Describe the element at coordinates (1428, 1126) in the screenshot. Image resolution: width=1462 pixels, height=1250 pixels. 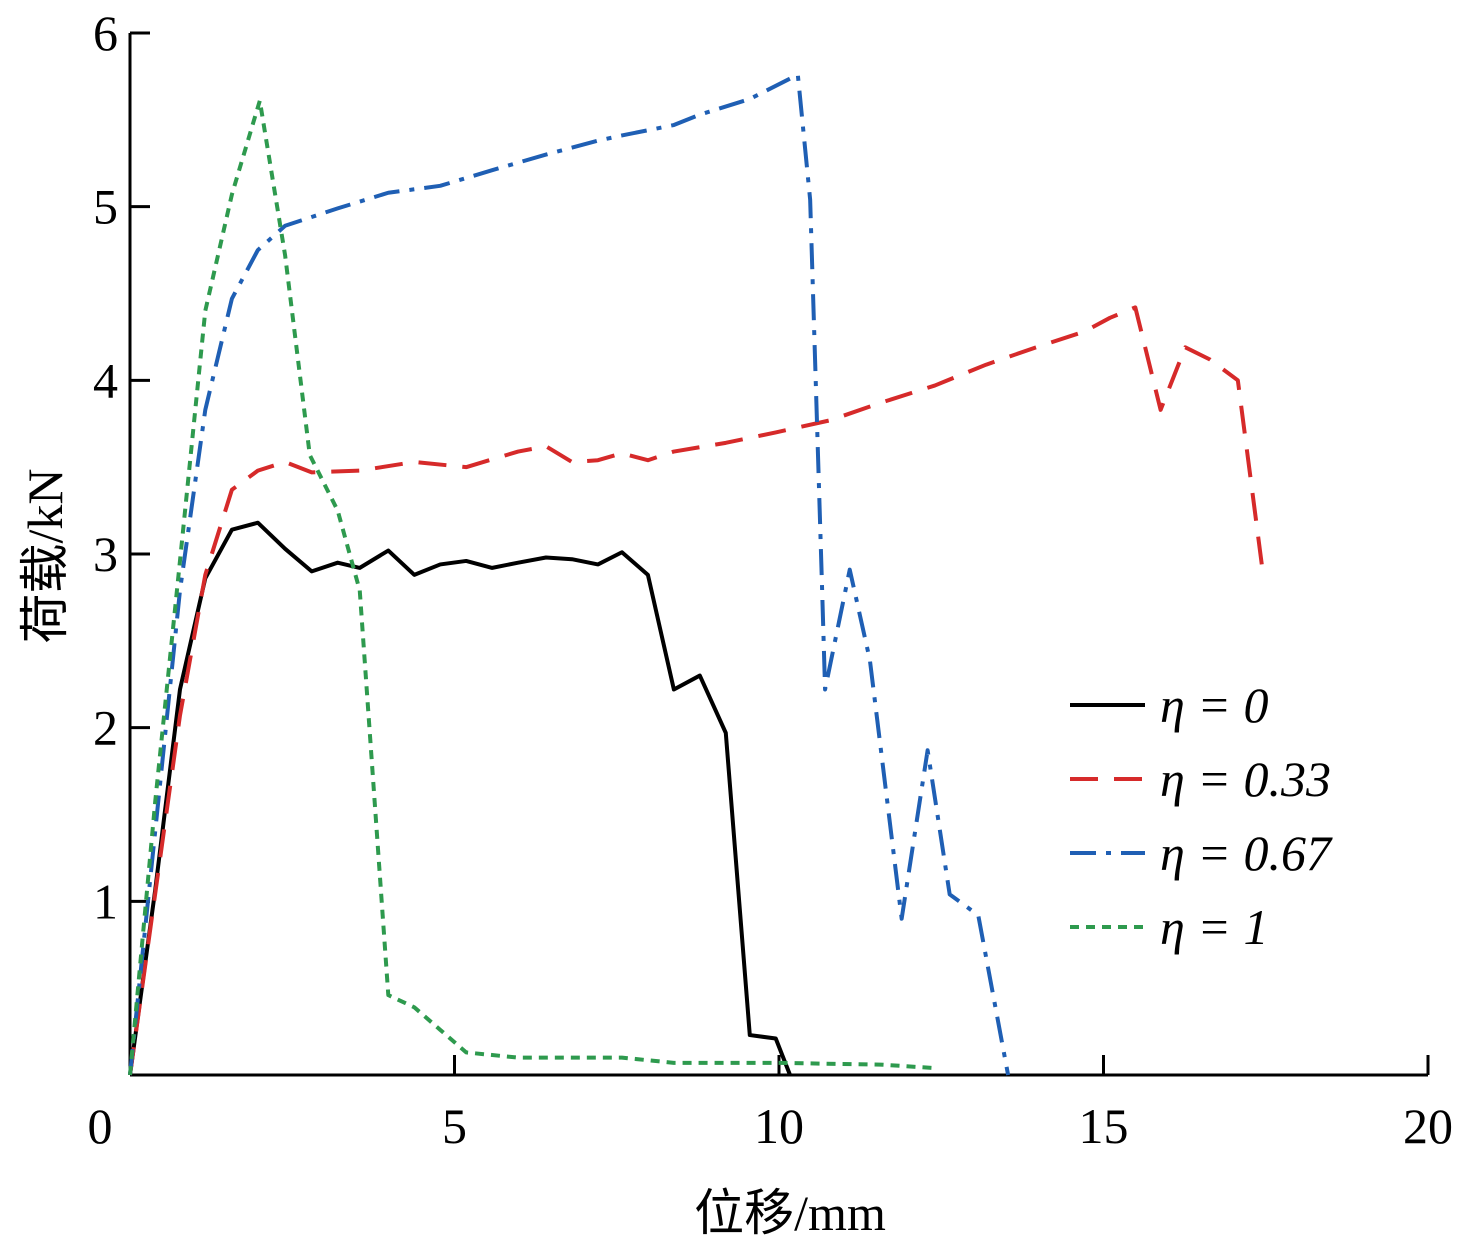
I see `x-tick-label: 20` at that location.